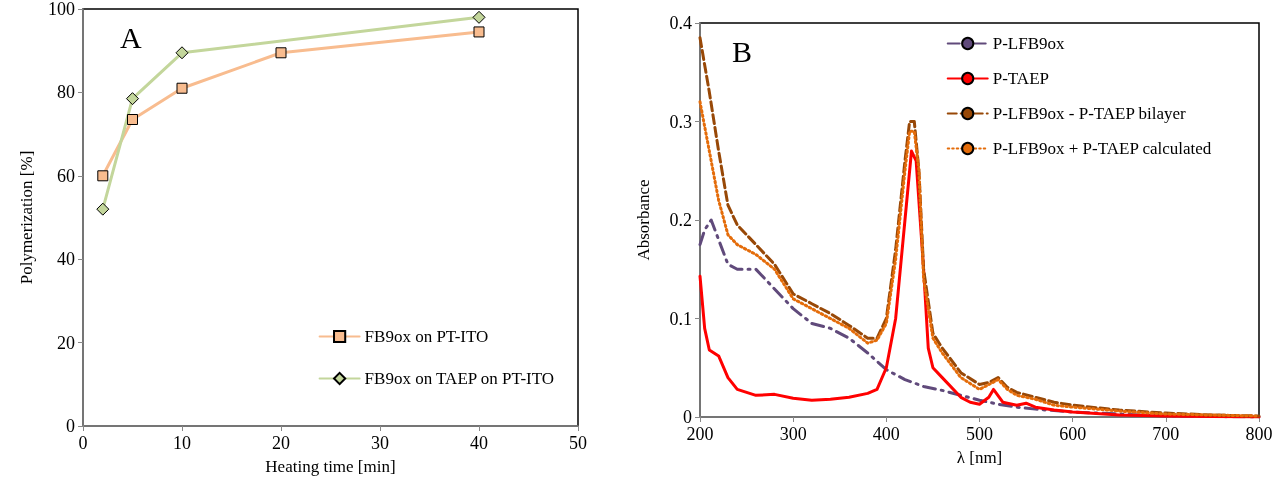 This screenshot has height=502, width=1277. Describe the element at coordinates (1102, 148) in the screenshot. I see `legend-label: P-LFB9ox + P-TAEP calculated` at that location.